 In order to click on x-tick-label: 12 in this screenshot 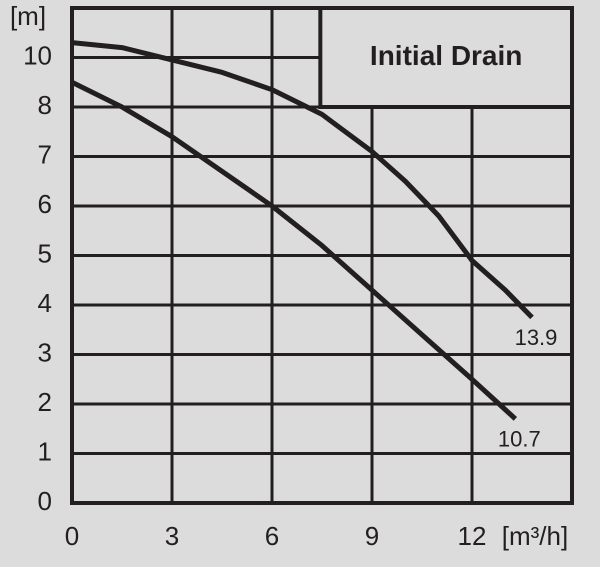, I will do `click(472, 536)`.